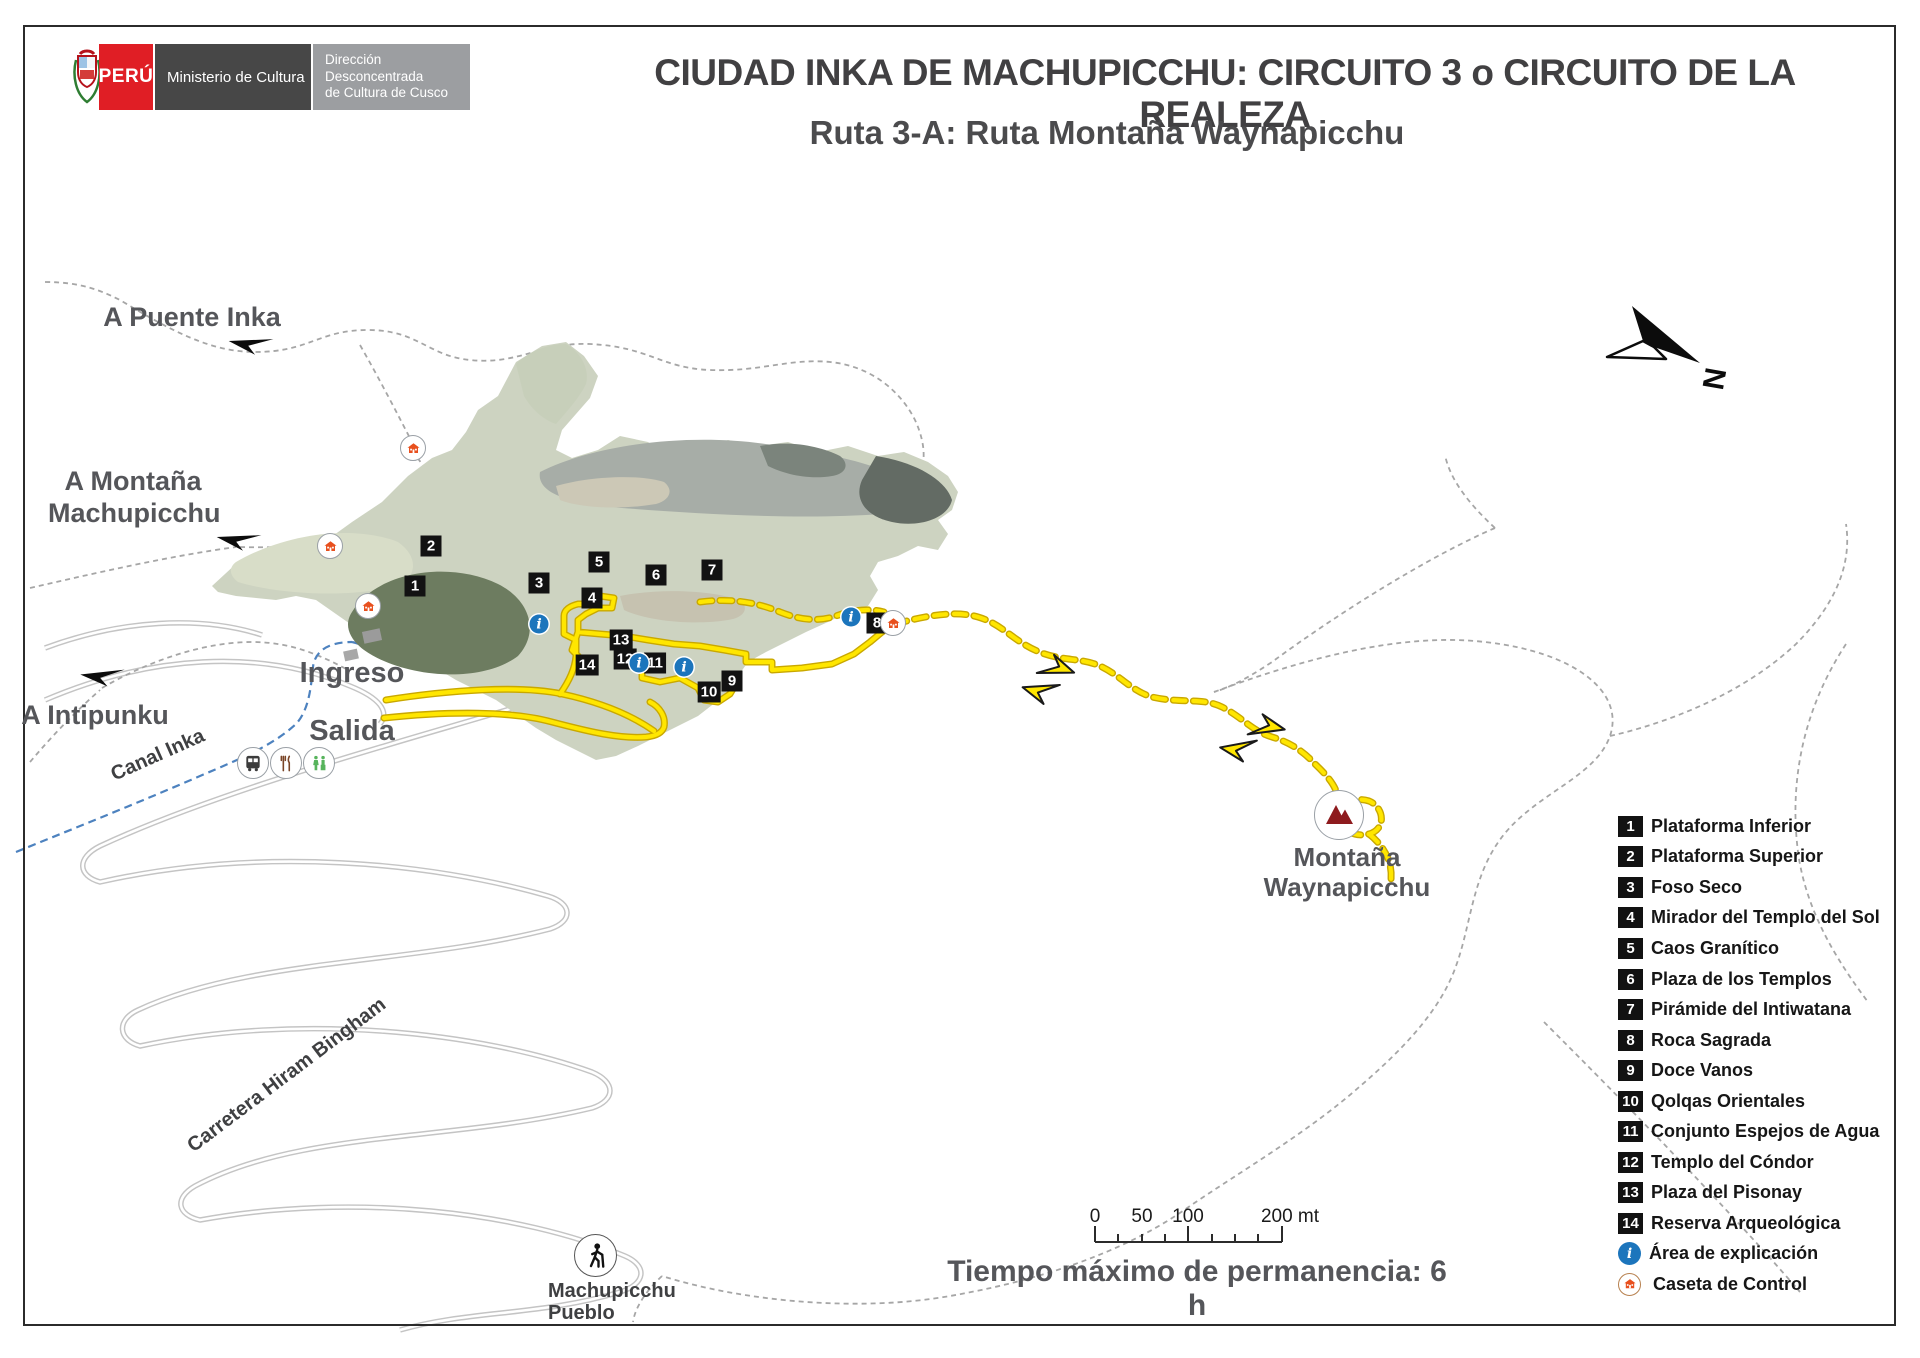 Image resolution: width=1920 pixels, height=1358 pixels. Describe the element at coordinates (134, 497) in the screenshot. I see `label-a-montana-machupicchu: A Montaña Machupicchu` at that location.